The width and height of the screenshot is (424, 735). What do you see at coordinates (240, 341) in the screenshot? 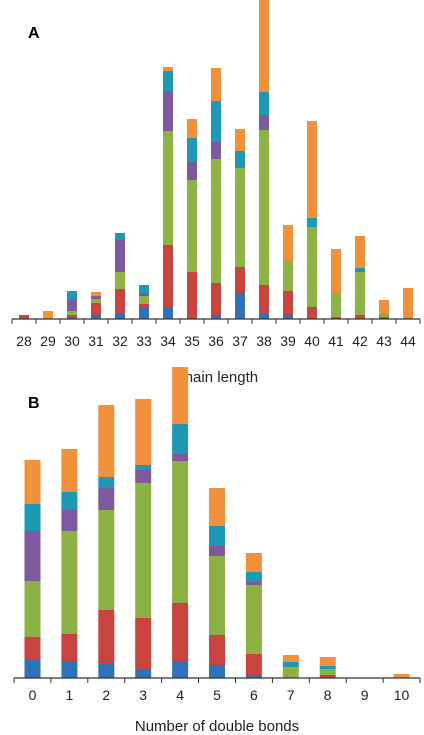
I see `x-tick-label: 37` at bounding box center [240, 341].